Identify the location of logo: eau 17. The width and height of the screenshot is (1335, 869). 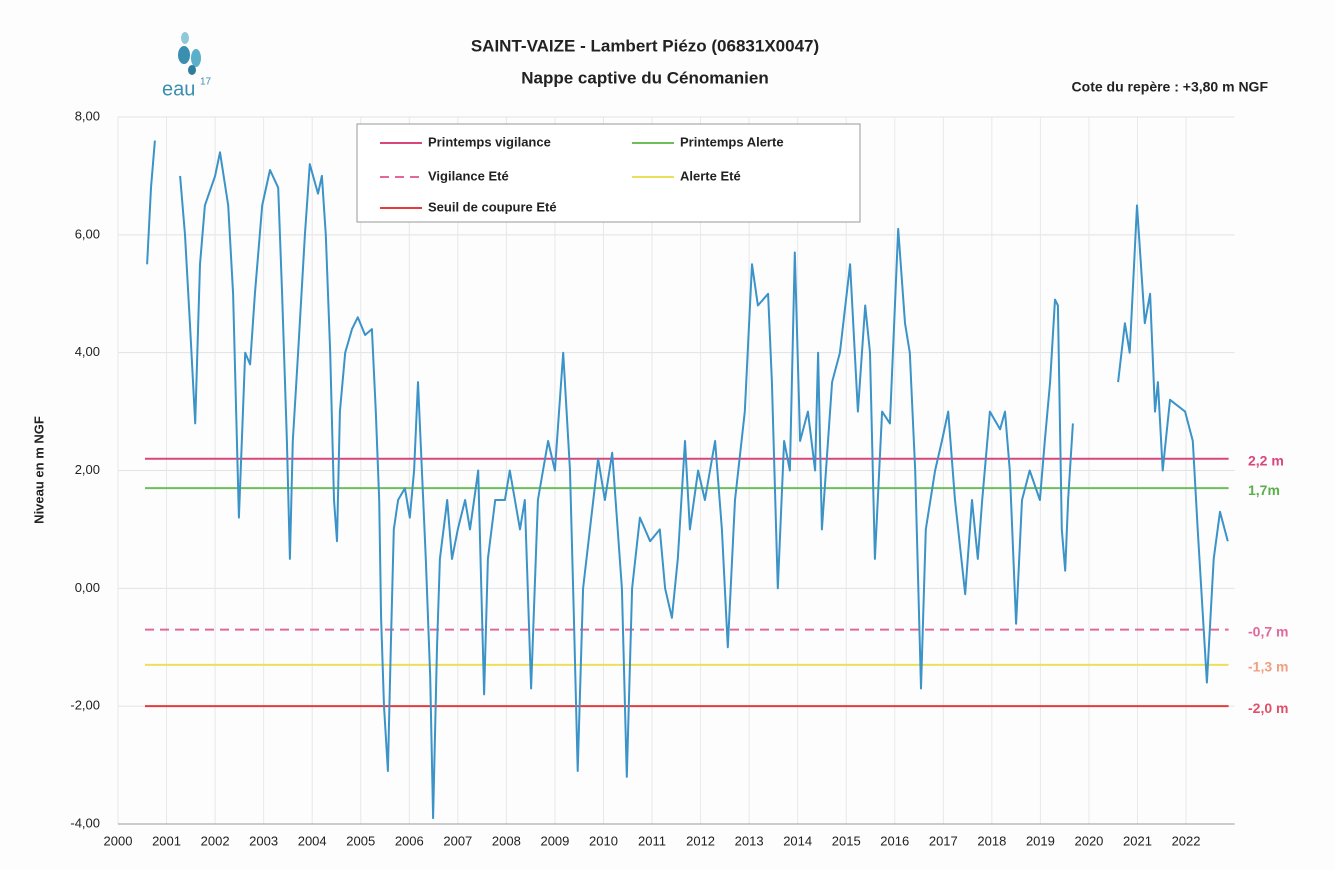
(187, 66).